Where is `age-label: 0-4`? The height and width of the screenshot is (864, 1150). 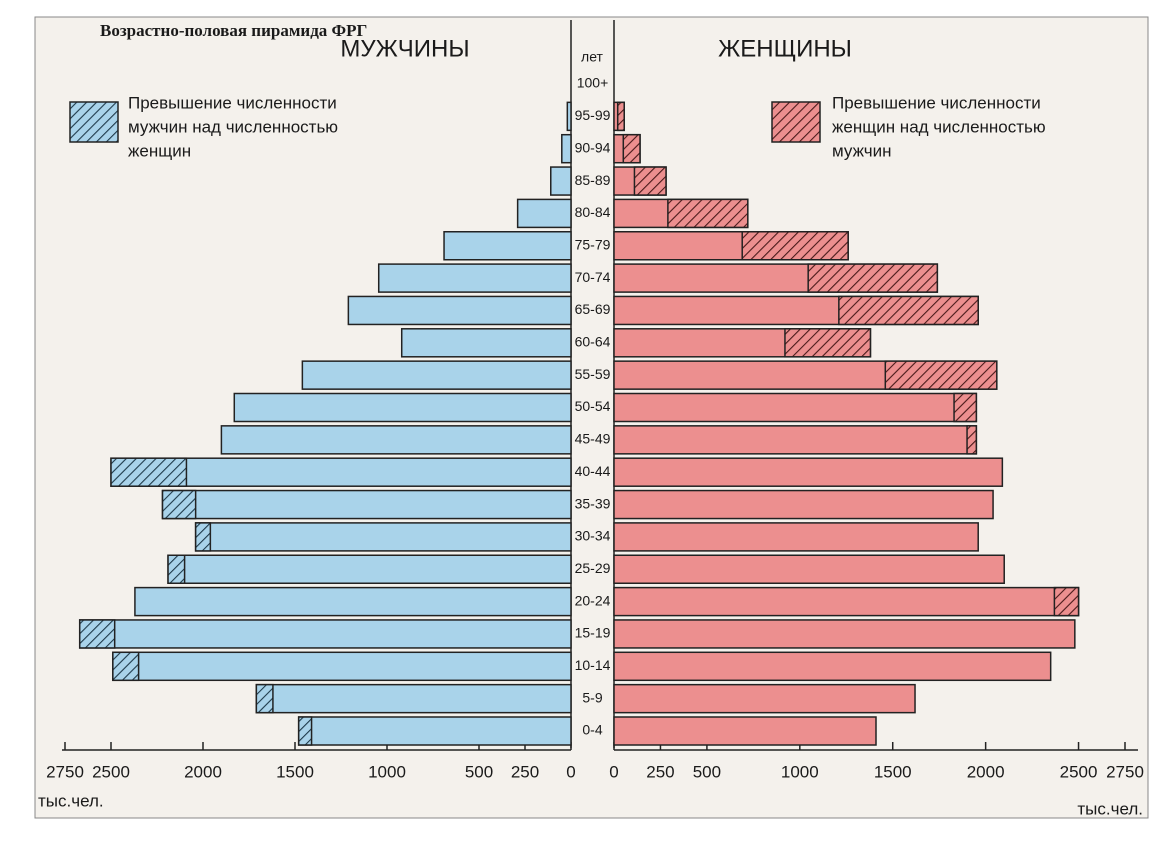
age-label: 0-4 is located at coordinates (592, 730).